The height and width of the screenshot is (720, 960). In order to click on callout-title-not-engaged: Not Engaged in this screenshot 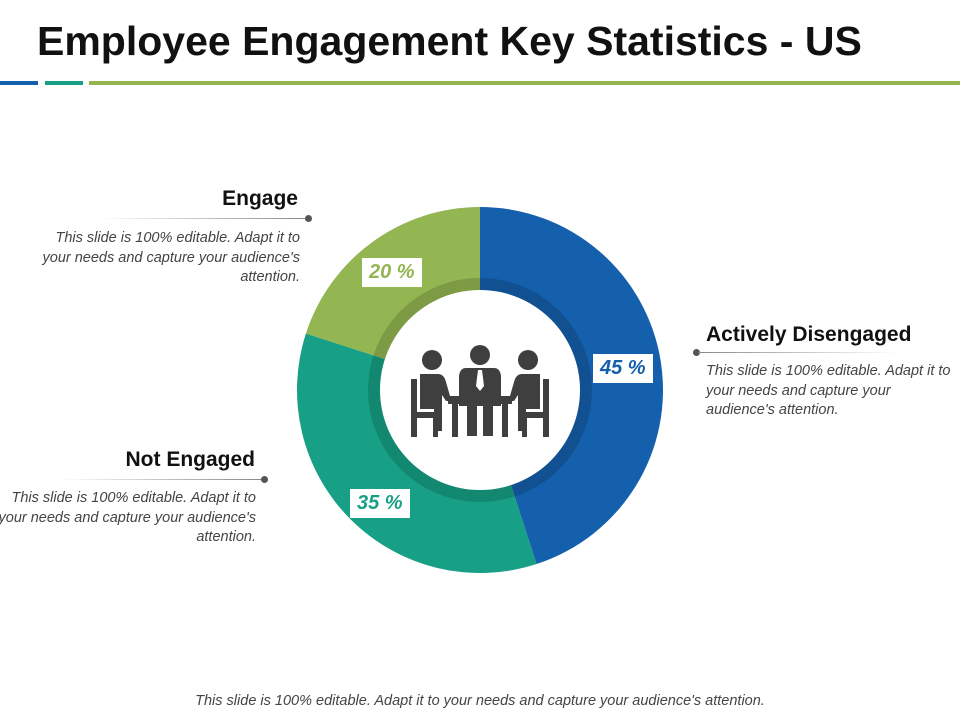, I will do `click(190, 459)`.